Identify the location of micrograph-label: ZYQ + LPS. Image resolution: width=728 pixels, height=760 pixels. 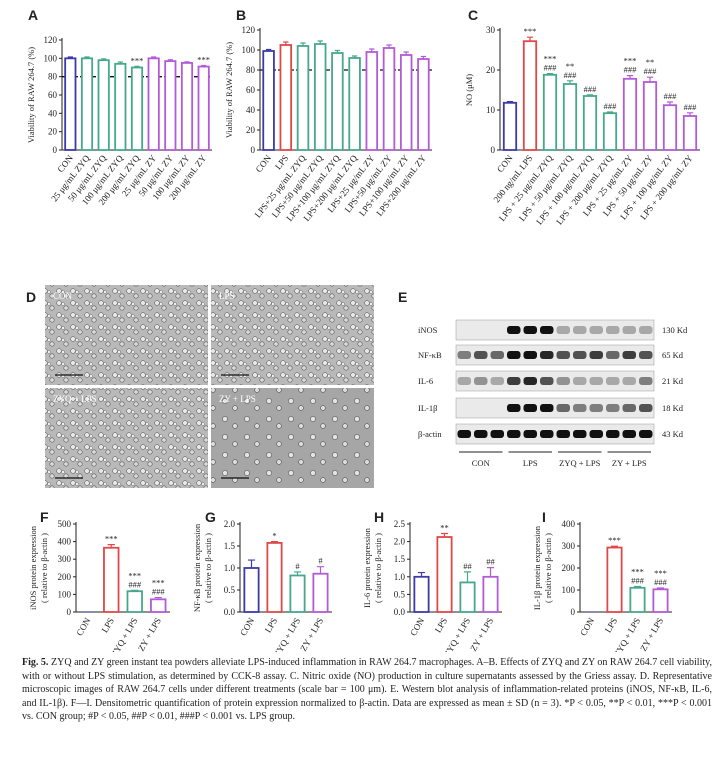
(75, 399).